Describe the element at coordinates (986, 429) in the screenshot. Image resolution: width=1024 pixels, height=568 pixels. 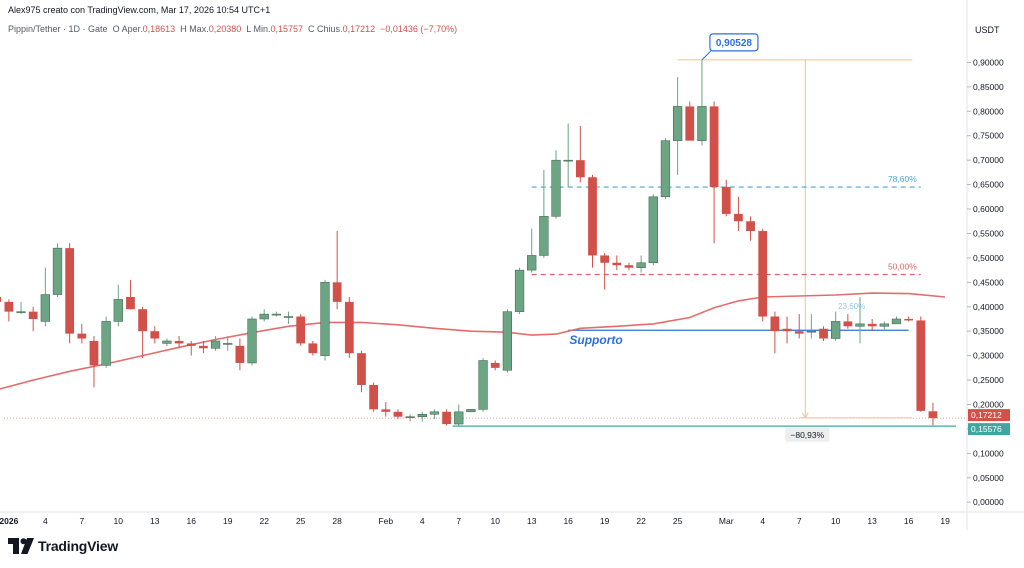
I see `price-tag-label: 0,15576` at that location.